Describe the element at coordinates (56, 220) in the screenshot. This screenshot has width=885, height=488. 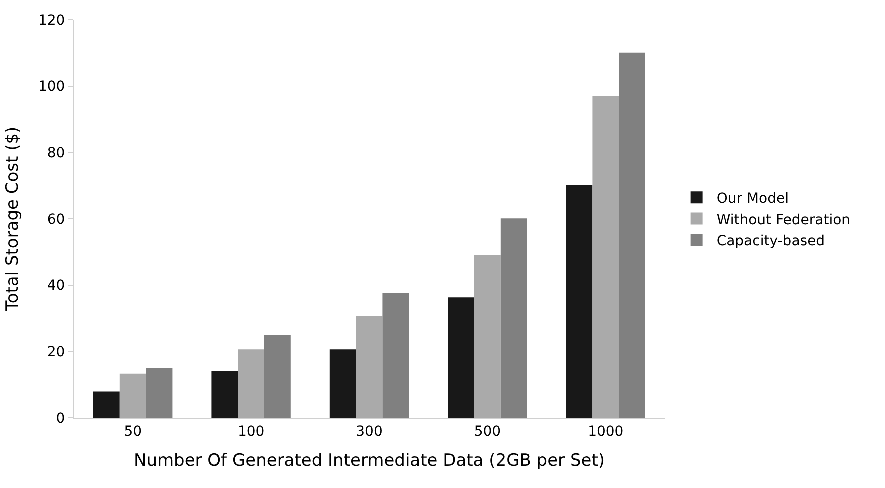
I see `y-tick-label: 60` at that location.